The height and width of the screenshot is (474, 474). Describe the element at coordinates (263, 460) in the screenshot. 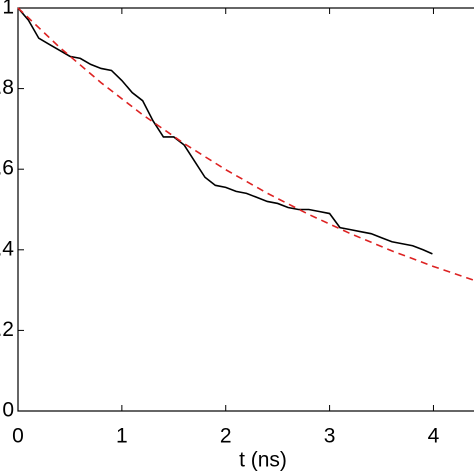

I see `x-axis-label: t (ns)` at that location.